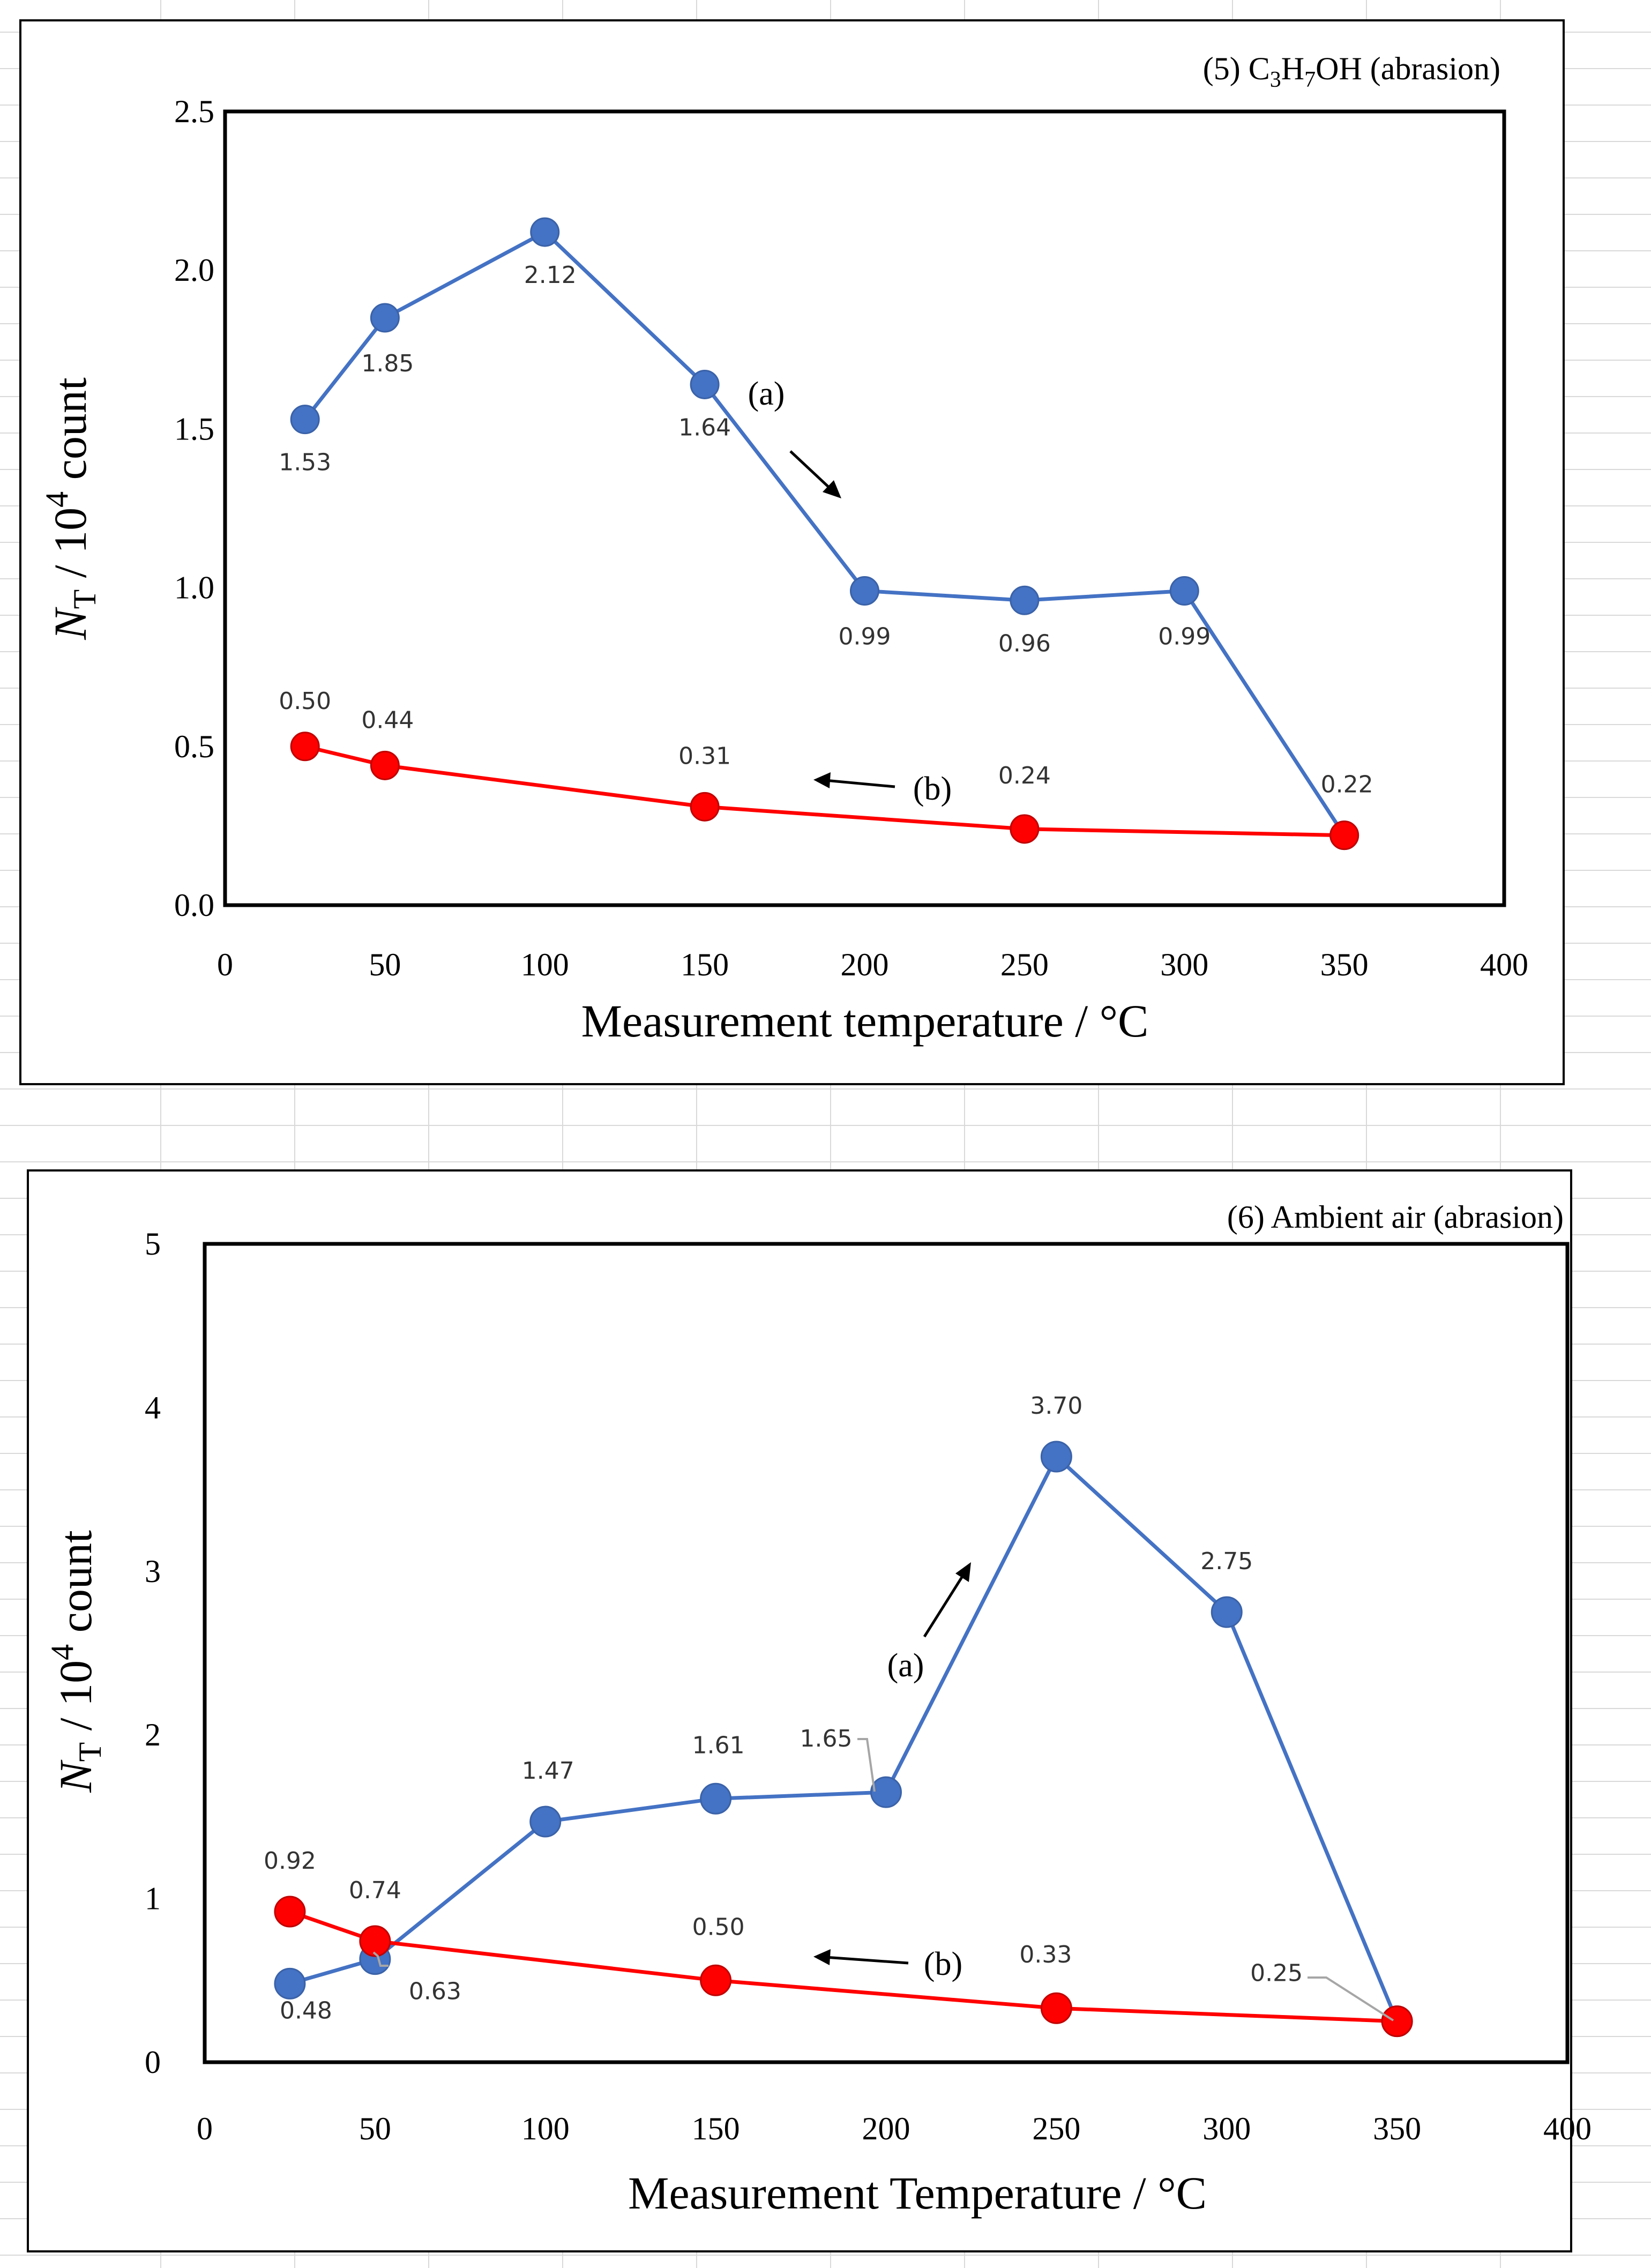 The image size is (1651, 2268). Describe the element at coordinates (194, 111) in the screenshot. I see `y-tick-label: 2.5` at that location.